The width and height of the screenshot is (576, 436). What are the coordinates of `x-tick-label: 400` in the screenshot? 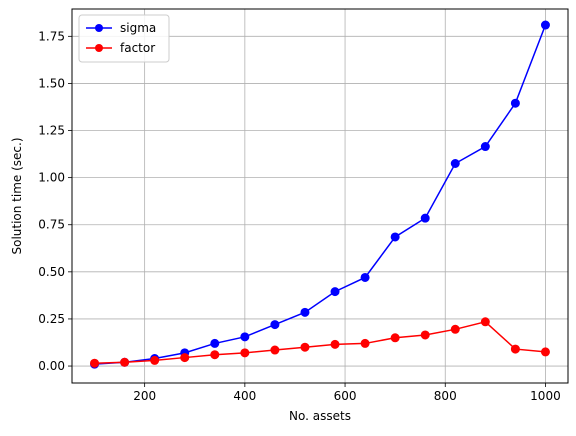 It's located at (244, 396).